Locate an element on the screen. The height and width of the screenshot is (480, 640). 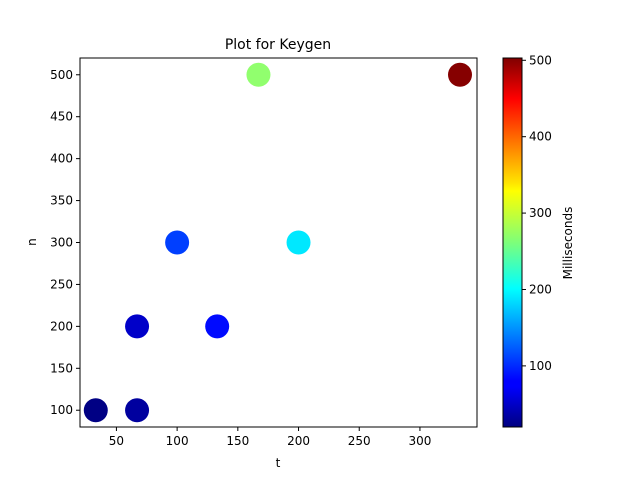
y-tick-label: 150 is located at coordinates (61, 368).